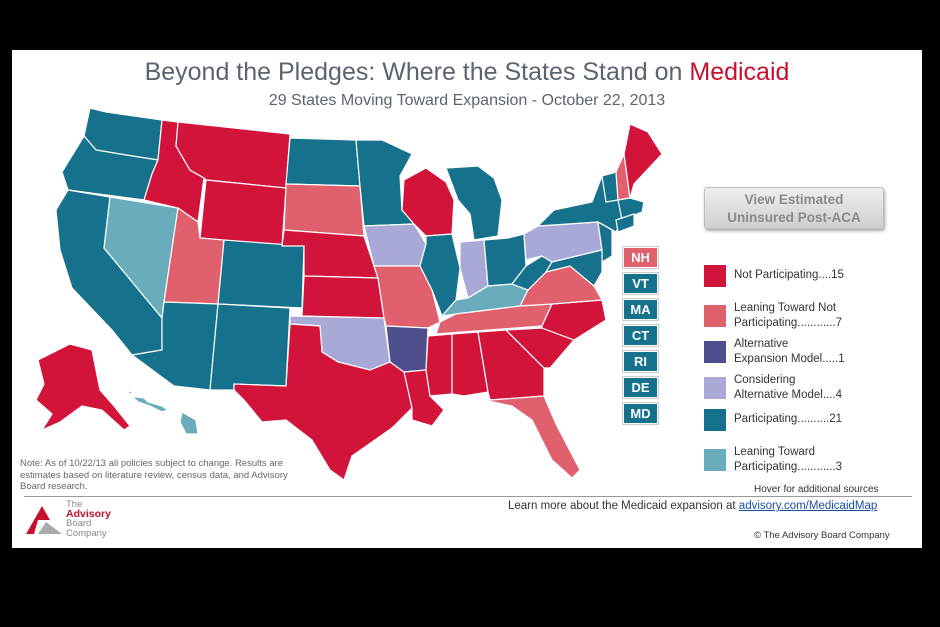 The height and width of the screenshot is (627, 940). Describe the element at coordinates (343, 297) in the screenshot. I see `state-ks` at that location.